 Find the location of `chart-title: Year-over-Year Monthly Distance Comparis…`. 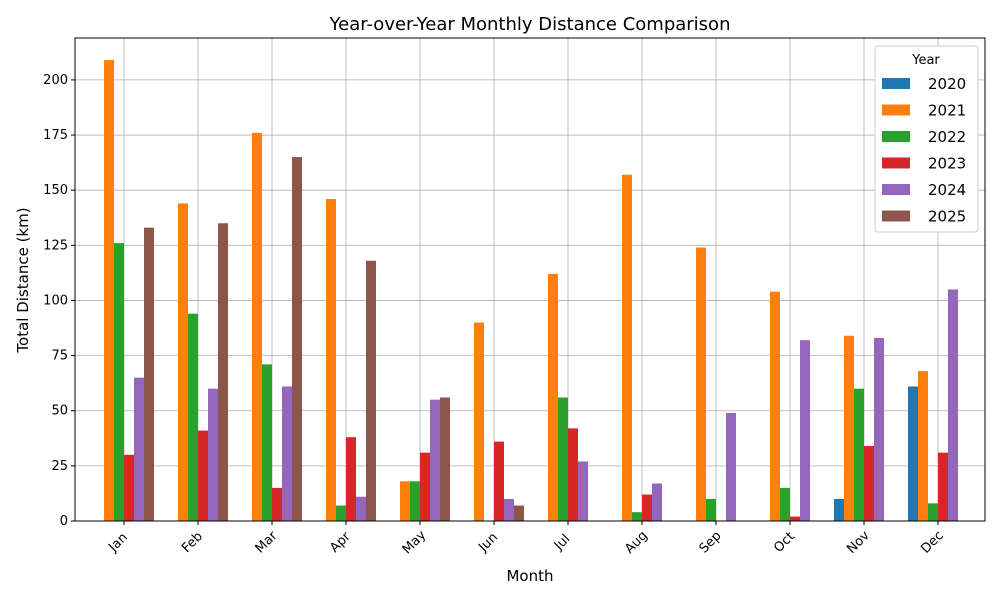

chart-title: Year-over-Year Monthly Distance Comparis… is located at coordinates (530, 24).